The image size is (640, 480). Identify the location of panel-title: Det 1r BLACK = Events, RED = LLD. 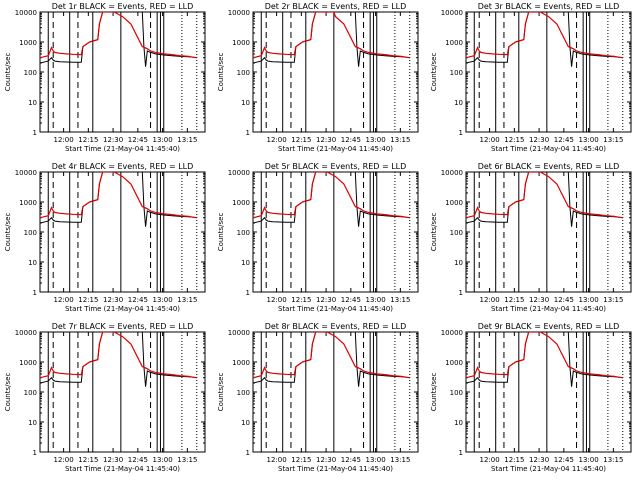
(123, 6).